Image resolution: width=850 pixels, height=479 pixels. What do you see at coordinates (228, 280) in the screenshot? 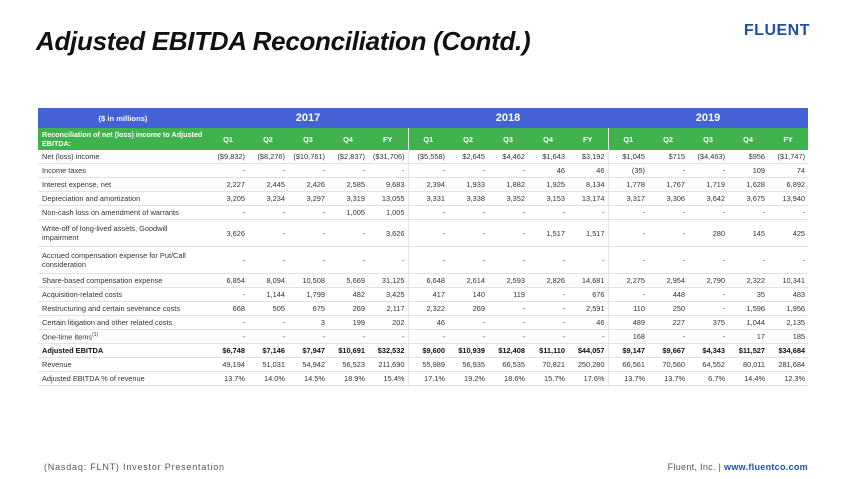
I see `table-cell: 6,854` at bounding box center [228, 280].